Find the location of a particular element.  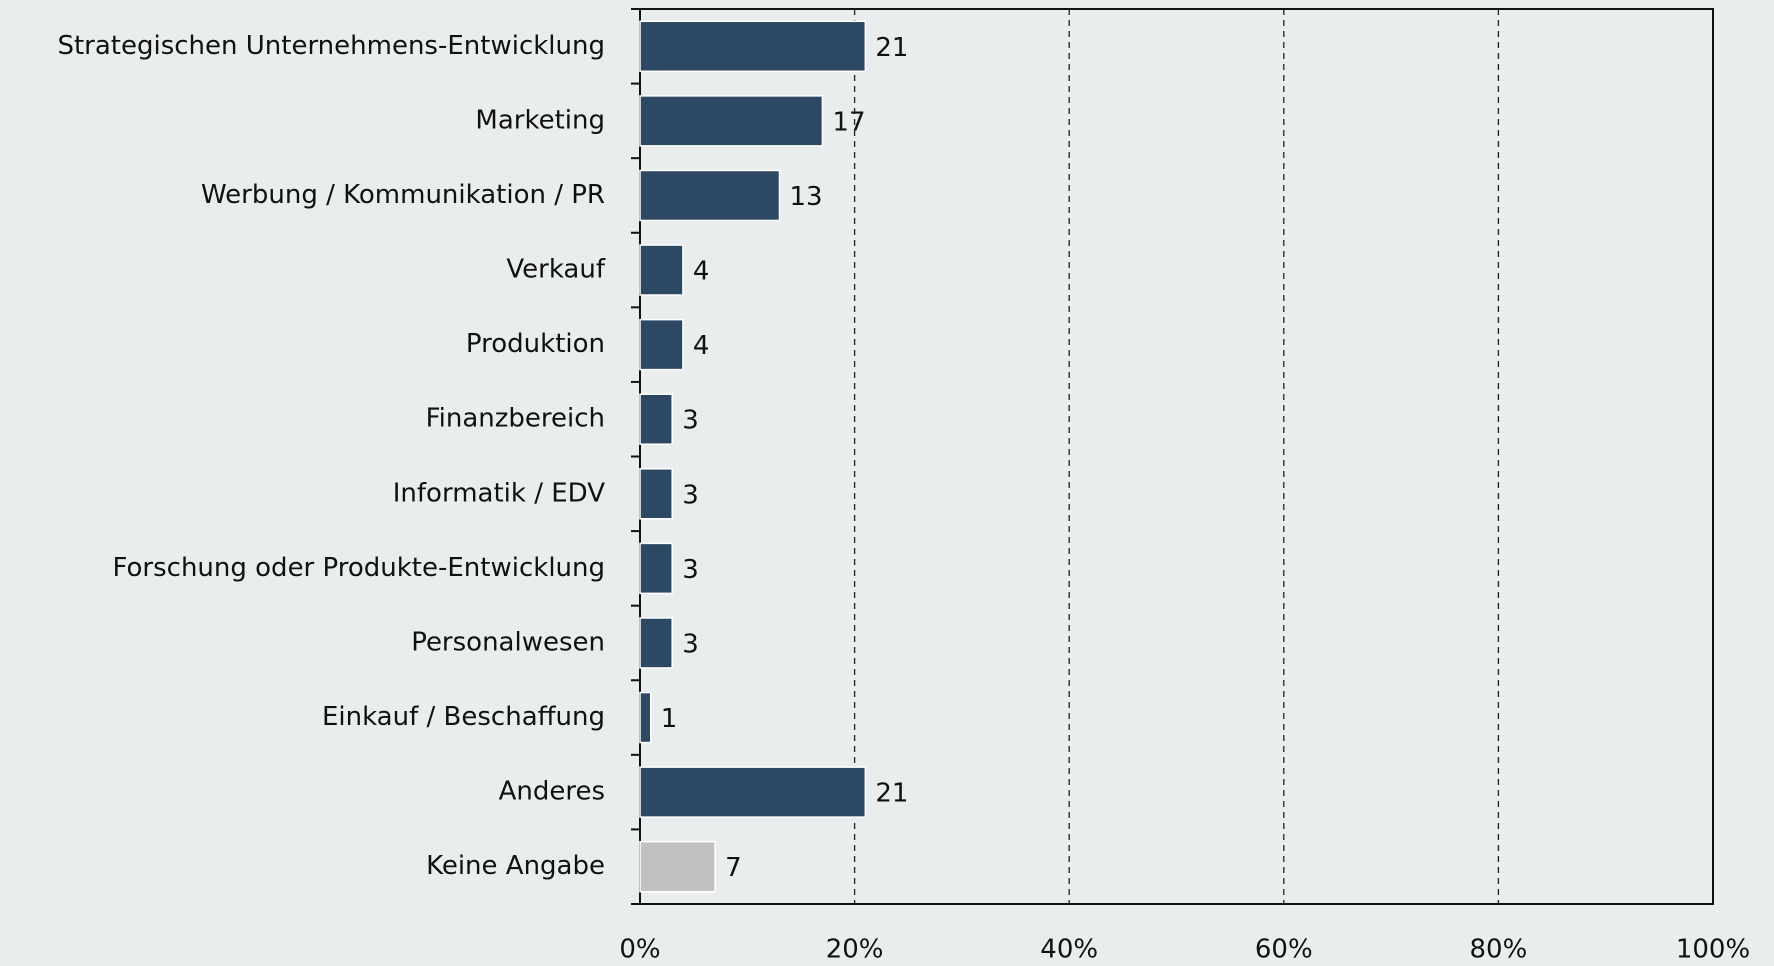

y-tick-label: Produktion is located at coordinates (535, 344).